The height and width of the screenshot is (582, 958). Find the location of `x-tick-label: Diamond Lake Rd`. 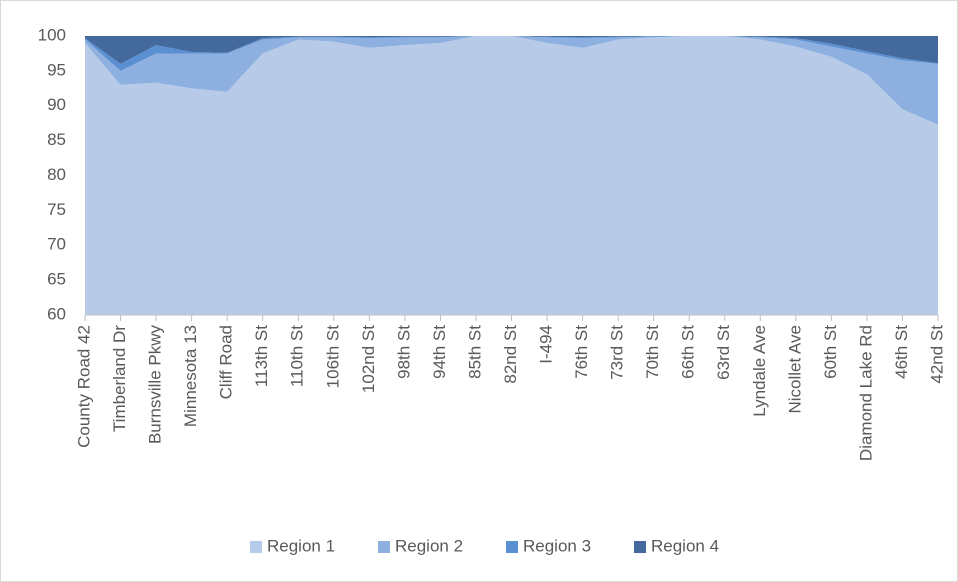

x-tick-label: Diamond Lake Rd is located at coordinates (865, 393).